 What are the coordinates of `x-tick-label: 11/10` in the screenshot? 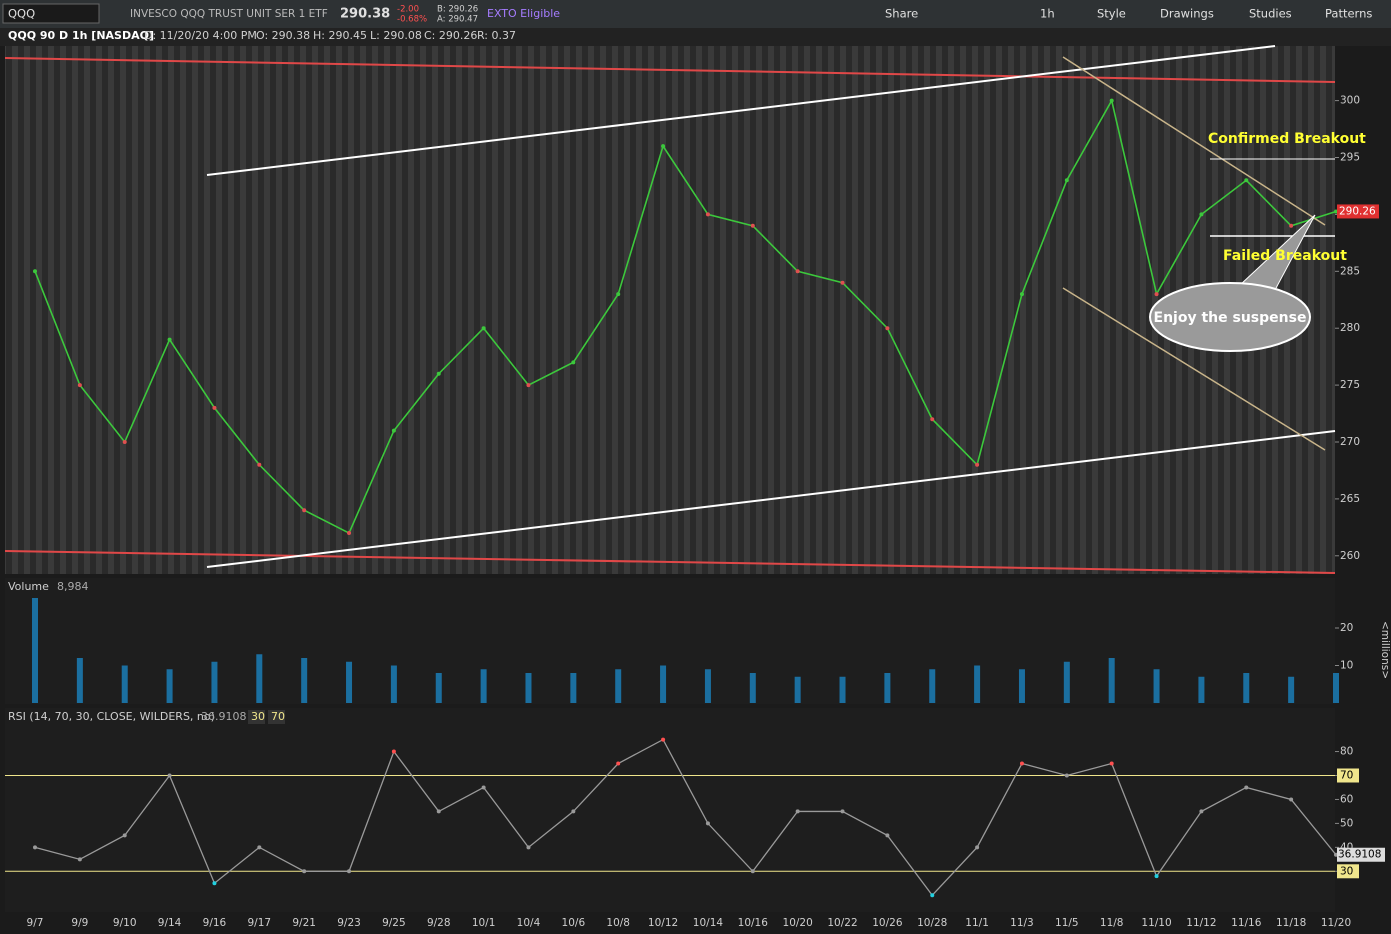 It's located at (1156, 923).